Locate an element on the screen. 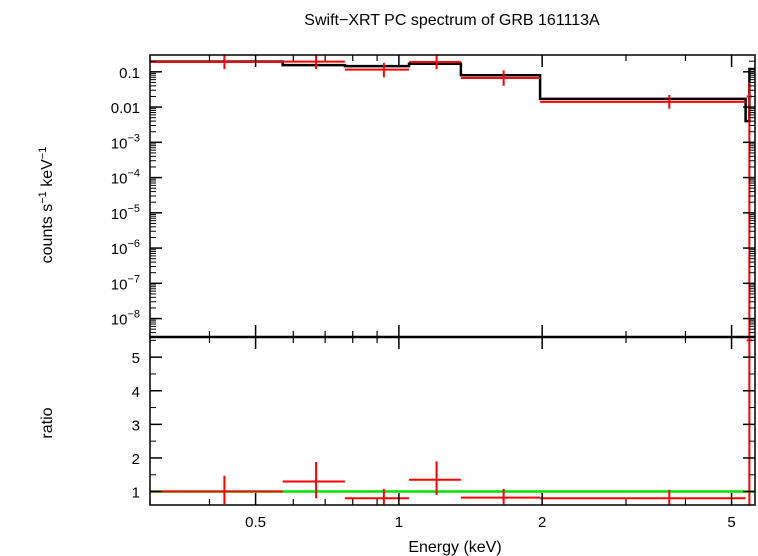  x-axis-label: Energy (keV) is located at coordinates (454, 547).